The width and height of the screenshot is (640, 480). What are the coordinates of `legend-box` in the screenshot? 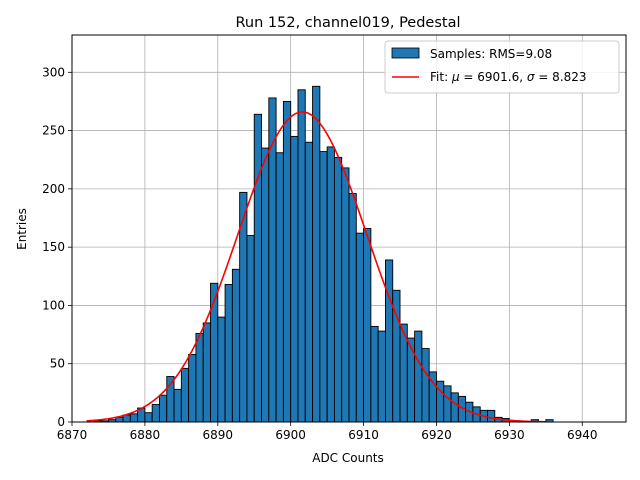 It's located at (502, 67).